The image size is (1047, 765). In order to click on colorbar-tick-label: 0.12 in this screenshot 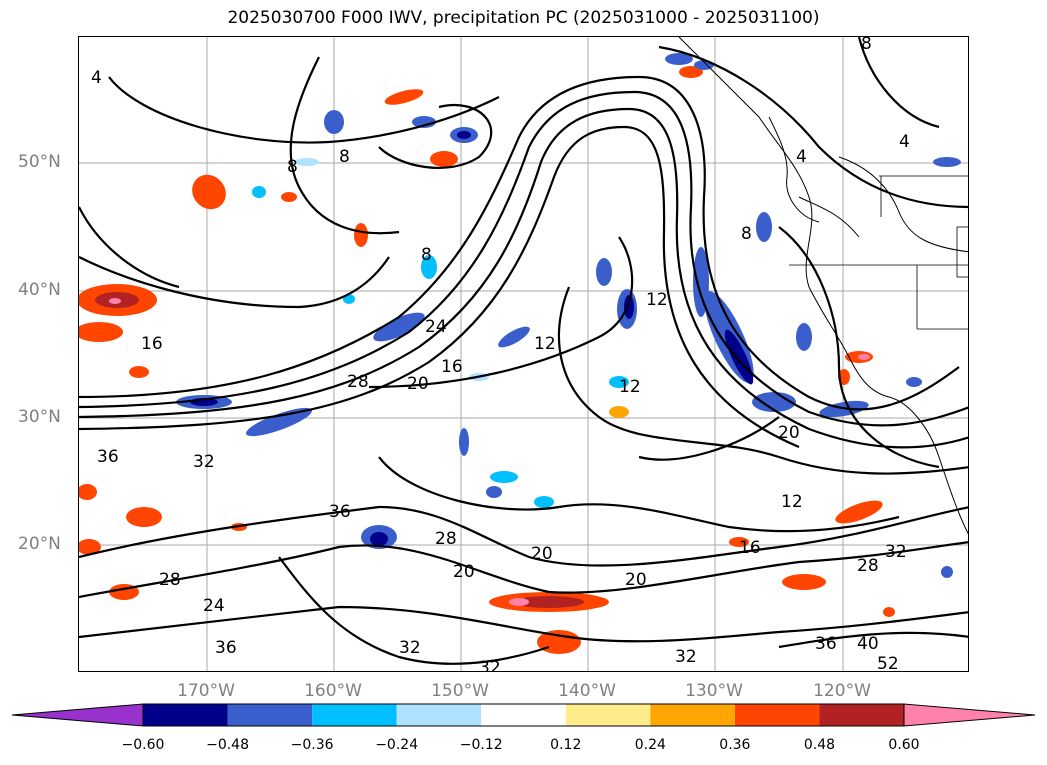, I will do `click(566, 745)`.